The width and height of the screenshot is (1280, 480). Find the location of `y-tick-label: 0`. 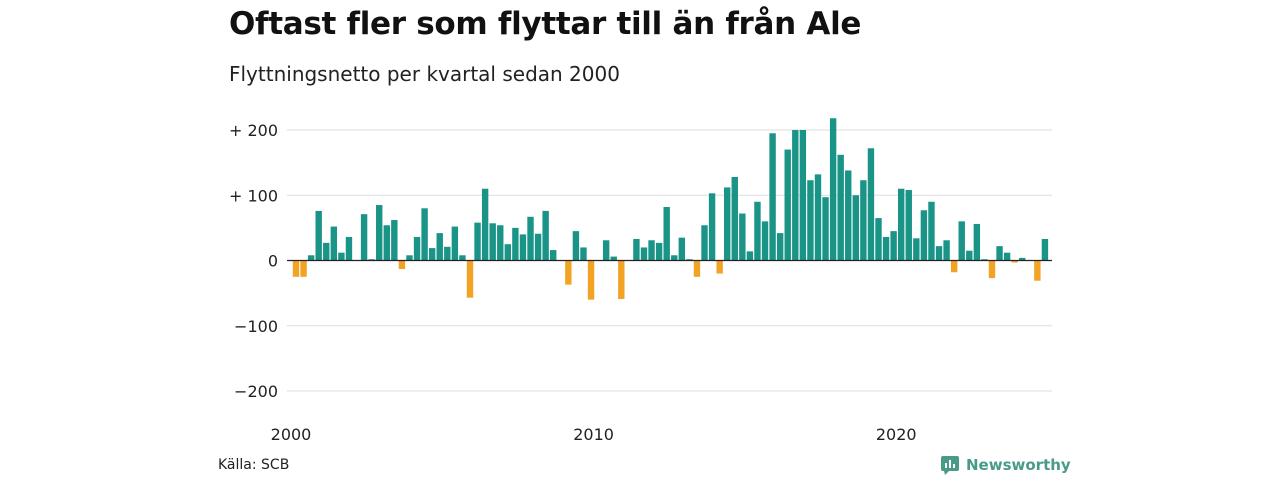

y-tick-label: 0 is located at coordinates (273, 261).